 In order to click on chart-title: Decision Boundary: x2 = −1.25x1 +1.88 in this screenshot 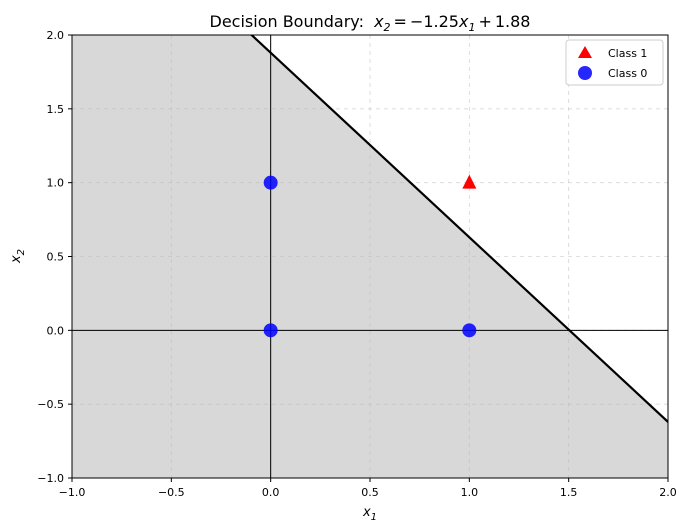, I will do `click(370, 23)`.